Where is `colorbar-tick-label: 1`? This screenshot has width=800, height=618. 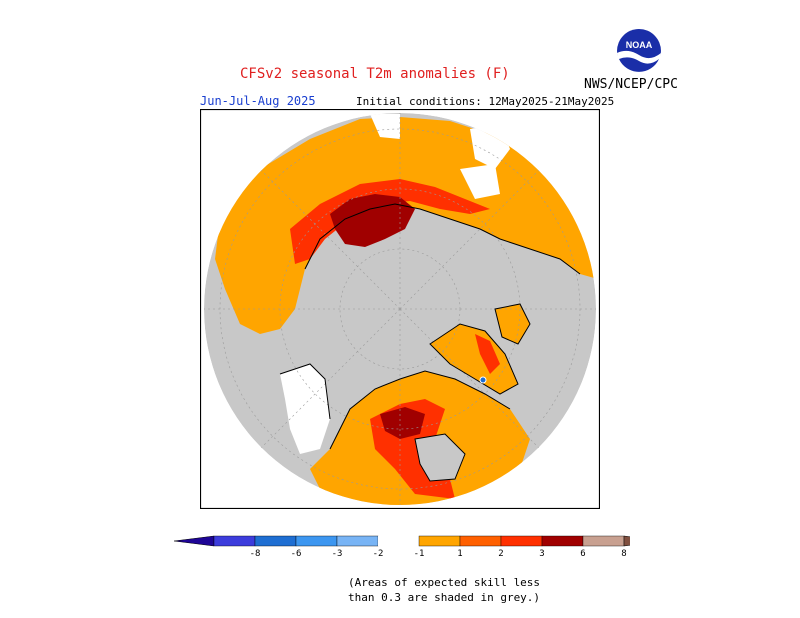
colorbar-tick-label: 1 is located at coordinates (459, 554).